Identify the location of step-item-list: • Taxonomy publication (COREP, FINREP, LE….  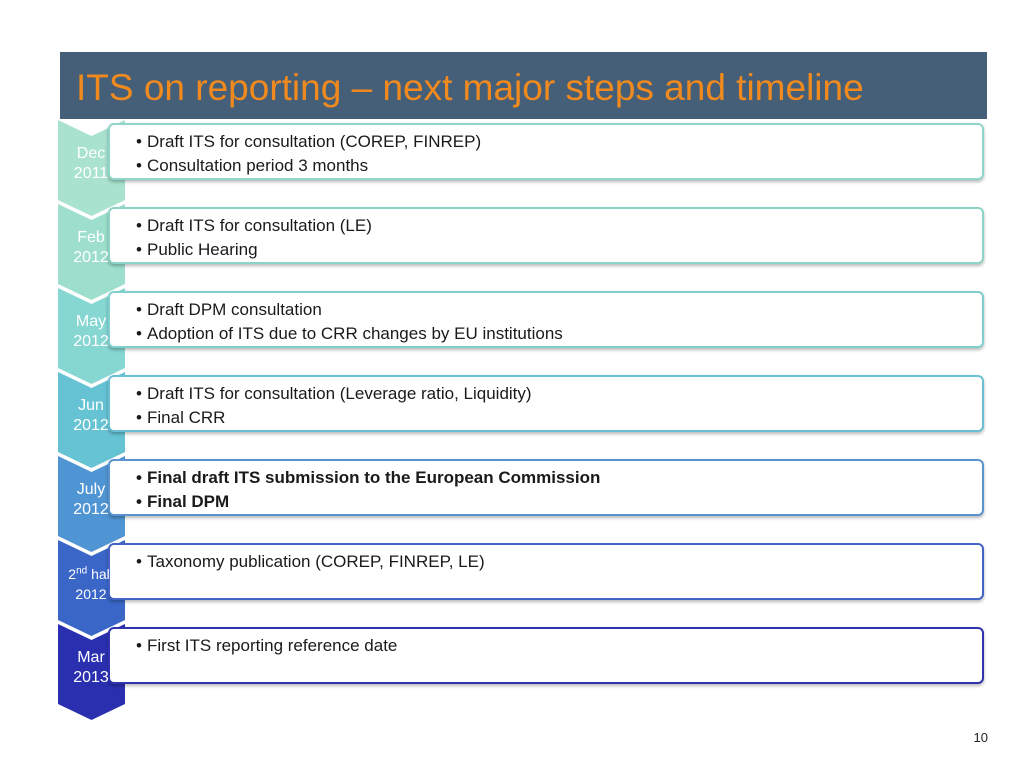
(310, 562).